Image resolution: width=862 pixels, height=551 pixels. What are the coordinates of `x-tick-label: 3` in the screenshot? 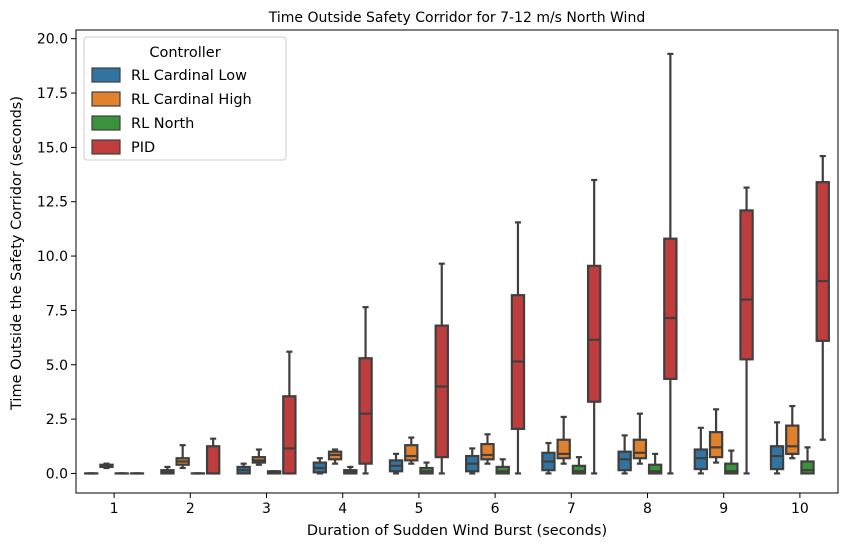 It's located at (266, 509).